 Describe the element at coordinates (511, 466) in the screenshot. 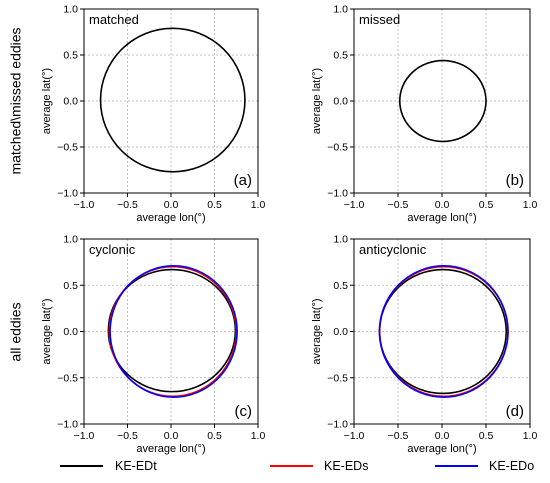

I see `legend-label-ke-edo: KE-EDo` at that location.